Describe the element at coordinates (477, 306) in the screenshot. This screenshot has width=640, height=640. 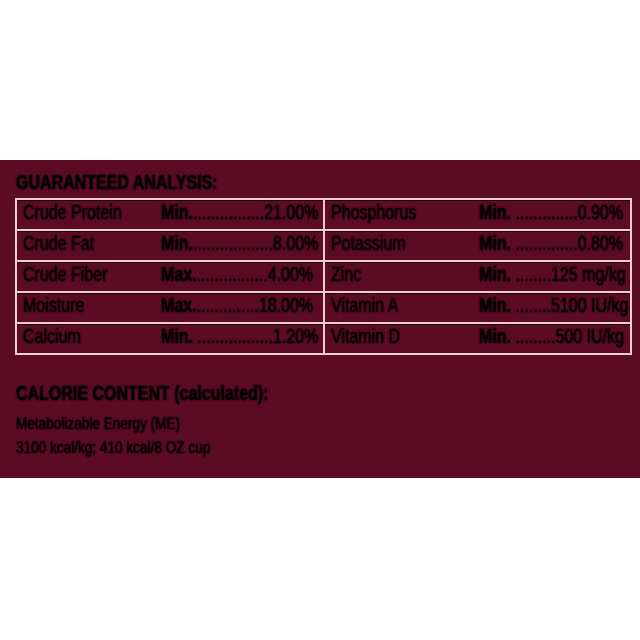
I see `analysis-row: Vitamin A Min. ........5100 IU/kg` at that location.